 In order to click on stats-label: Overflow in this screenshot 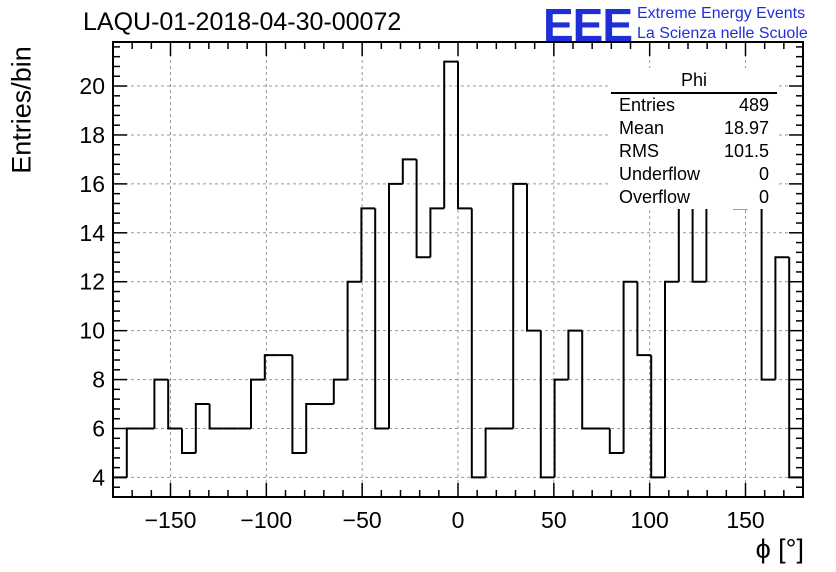, I will do `click(655, 197)`.